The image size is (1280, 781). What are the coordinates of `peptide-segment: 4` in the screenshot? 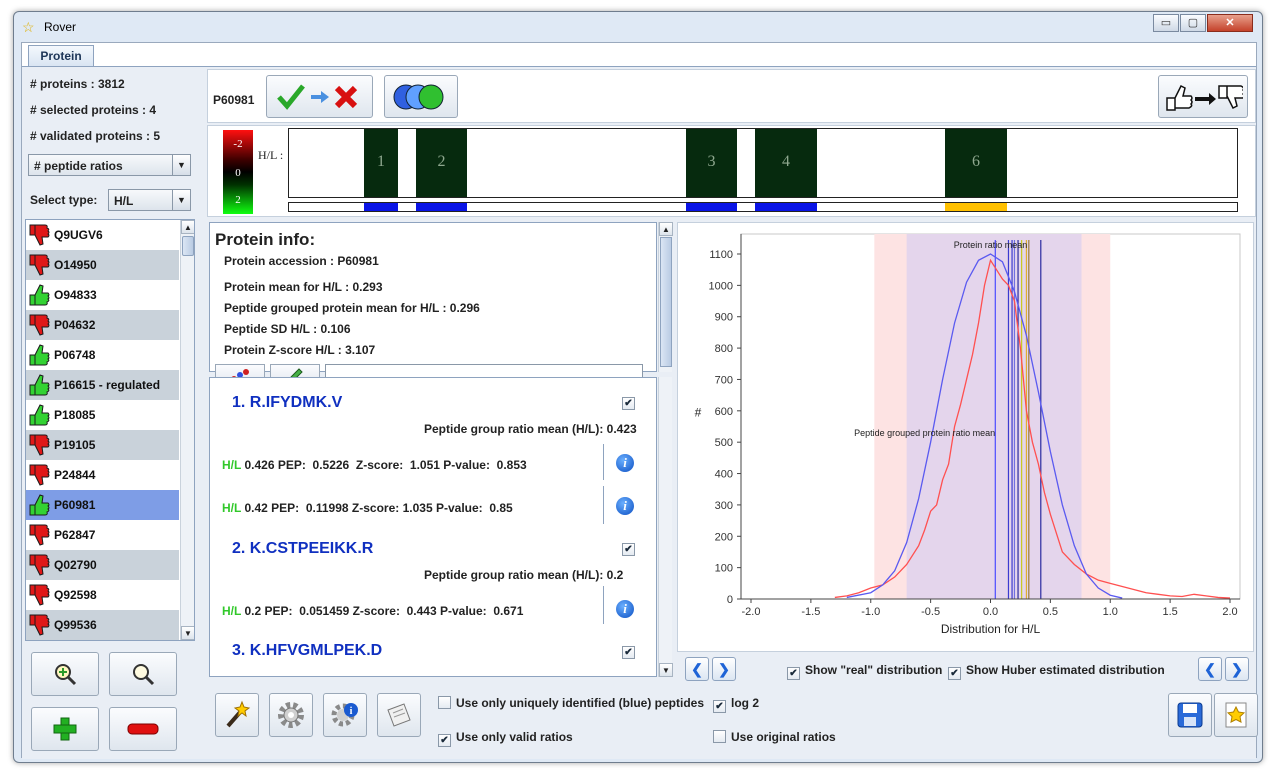 It's located at (786, 163).